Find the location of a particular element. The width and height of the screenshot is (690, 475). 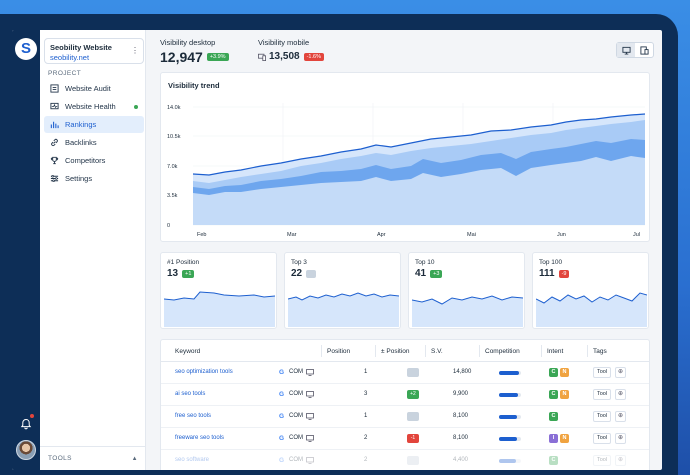

sidebar-item-website-health: Website Health is located at coordinates (94, 106).